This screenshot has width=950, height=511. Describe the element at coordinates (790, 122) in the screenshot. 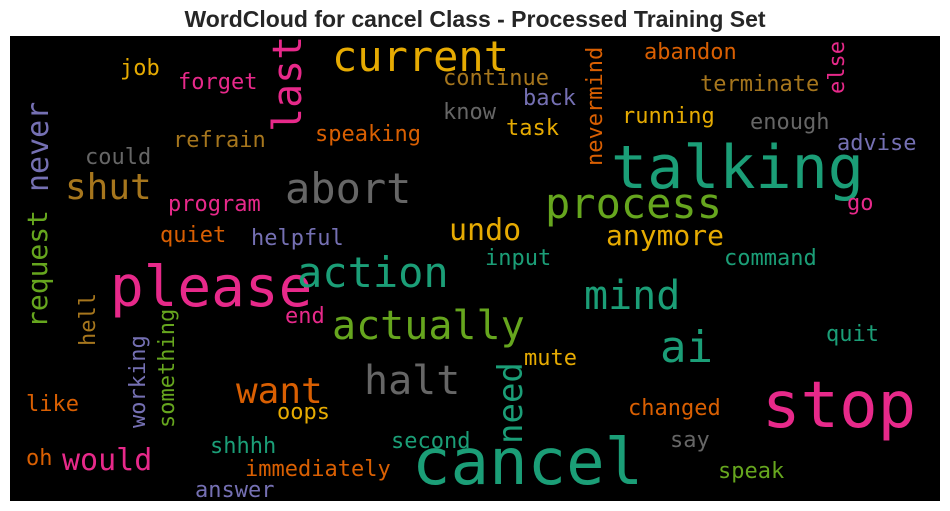

I see `word-enough: enough` at that location.